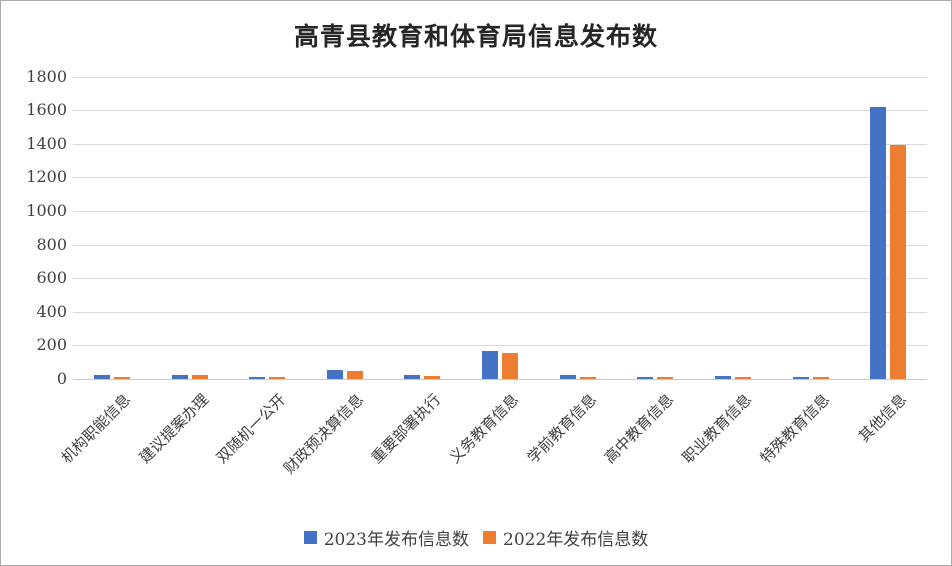  I want to click on bar-s0-c1, so click(179, 377).